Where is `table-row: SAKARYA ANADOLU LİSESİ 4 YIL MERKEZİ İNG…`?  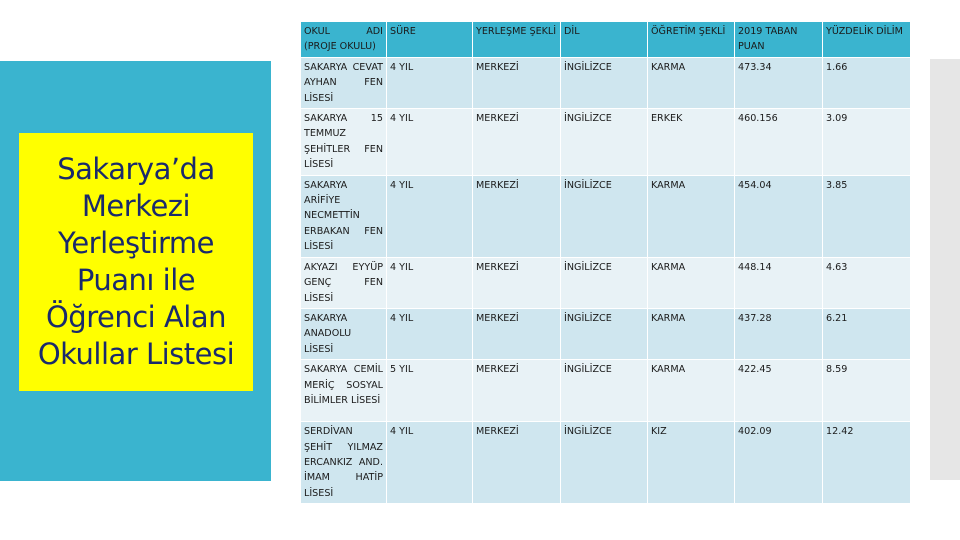
table-row: SAKARYA ANADOLU LİSESİ 4 YIL MERKEZİ İNG… is located at coordinates (605, 334).